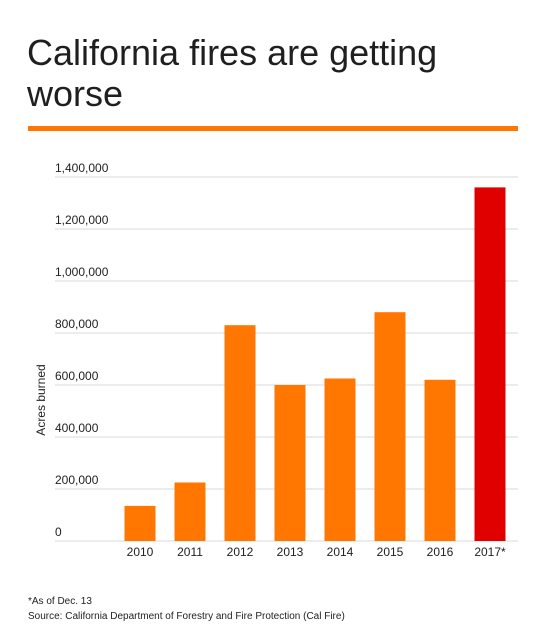  What do you see at coordinates (82, 220) in the screenshot?
I see `y-tick-label: 1,200,000` at bounding box center [82, 220].